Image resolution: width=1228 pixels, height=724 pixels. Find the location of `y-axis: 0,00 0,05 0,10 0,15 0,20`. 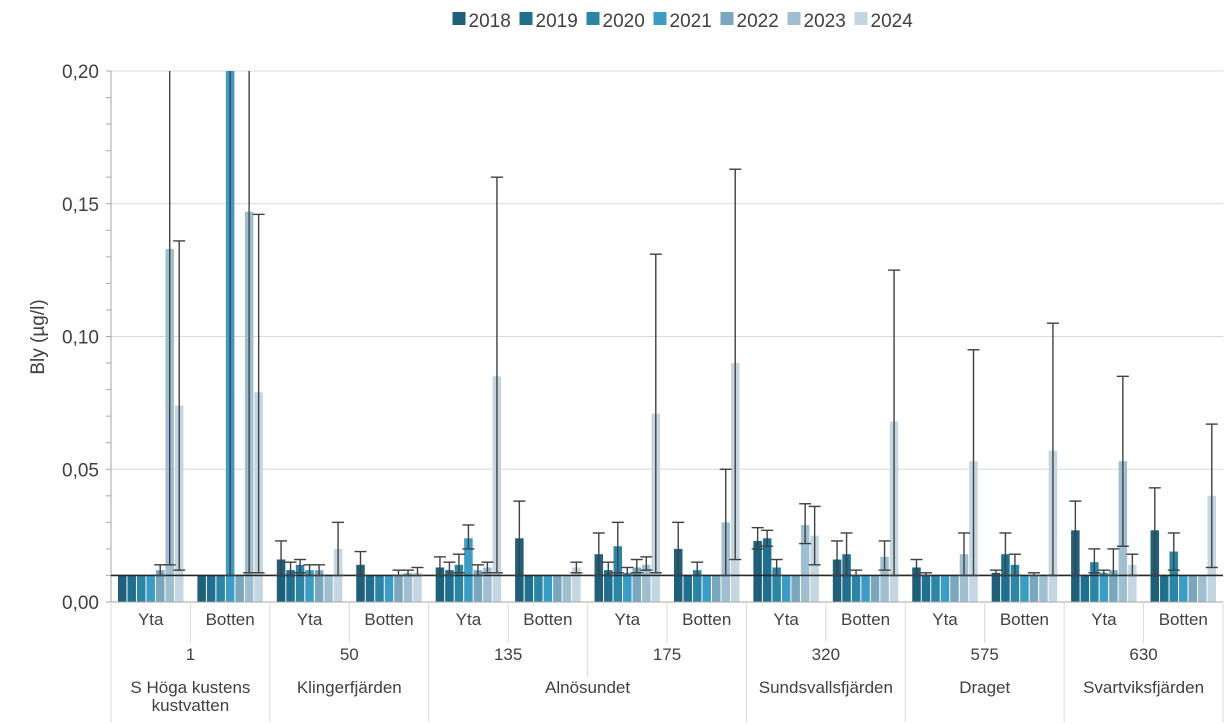

y-axis: 0,00 0,05 0,10 0,15 0,20 is located at coordinates (87, 338).